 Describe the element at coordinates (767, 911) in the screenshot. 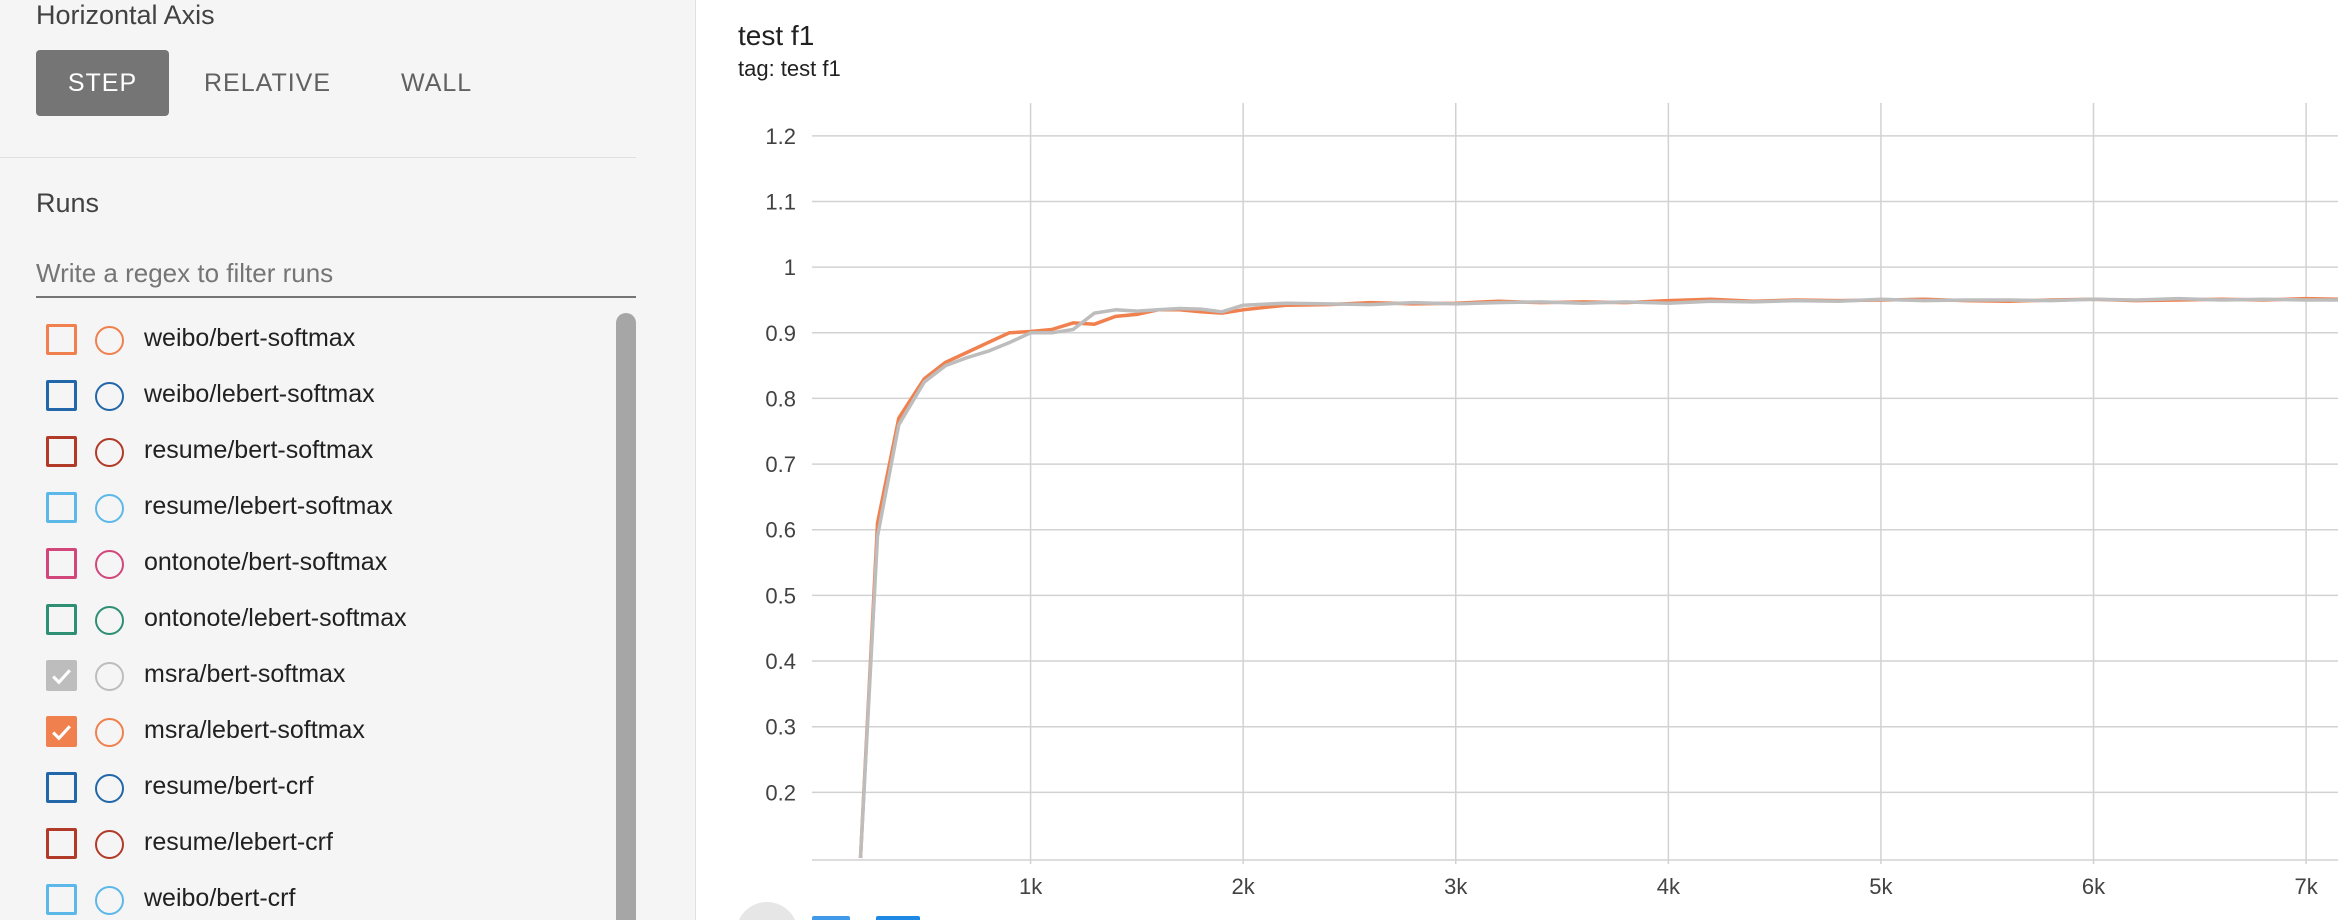

I see `expand-chart-button` at that location.